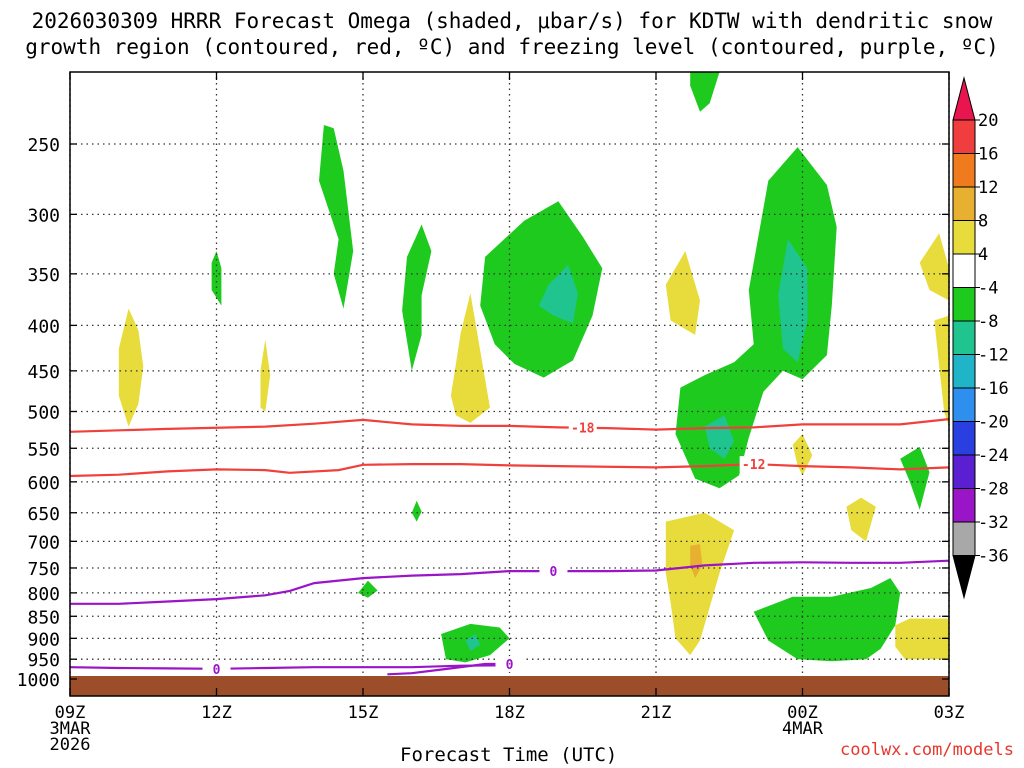  Describe the element at coordinates (802, 713) in the screenshot. I see `x-tick-label: 00Z` at that location.